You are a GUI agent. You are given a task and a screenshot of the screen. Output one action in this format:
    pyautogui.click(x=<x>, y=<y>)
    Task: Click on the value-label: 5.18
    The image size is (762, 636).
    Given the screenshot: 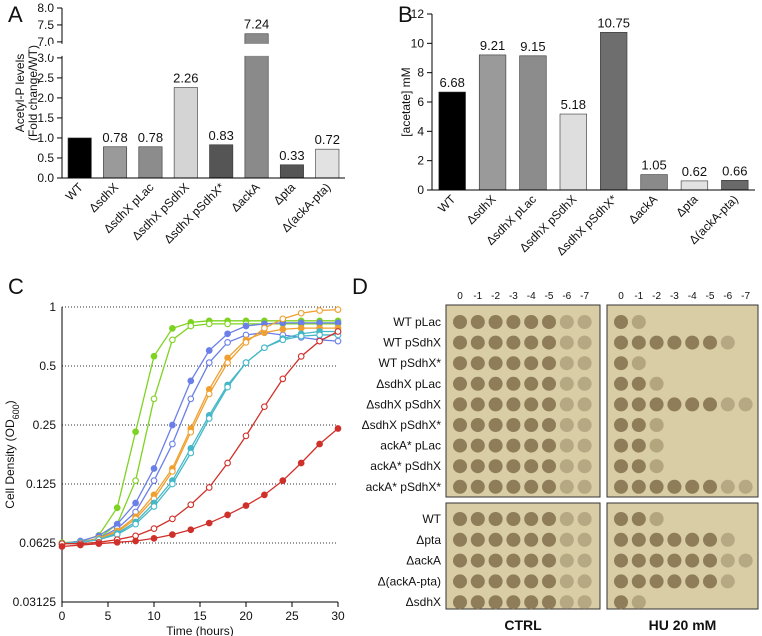 What is the action you would take?
    pyautogui.click(x=573, y=104)
    